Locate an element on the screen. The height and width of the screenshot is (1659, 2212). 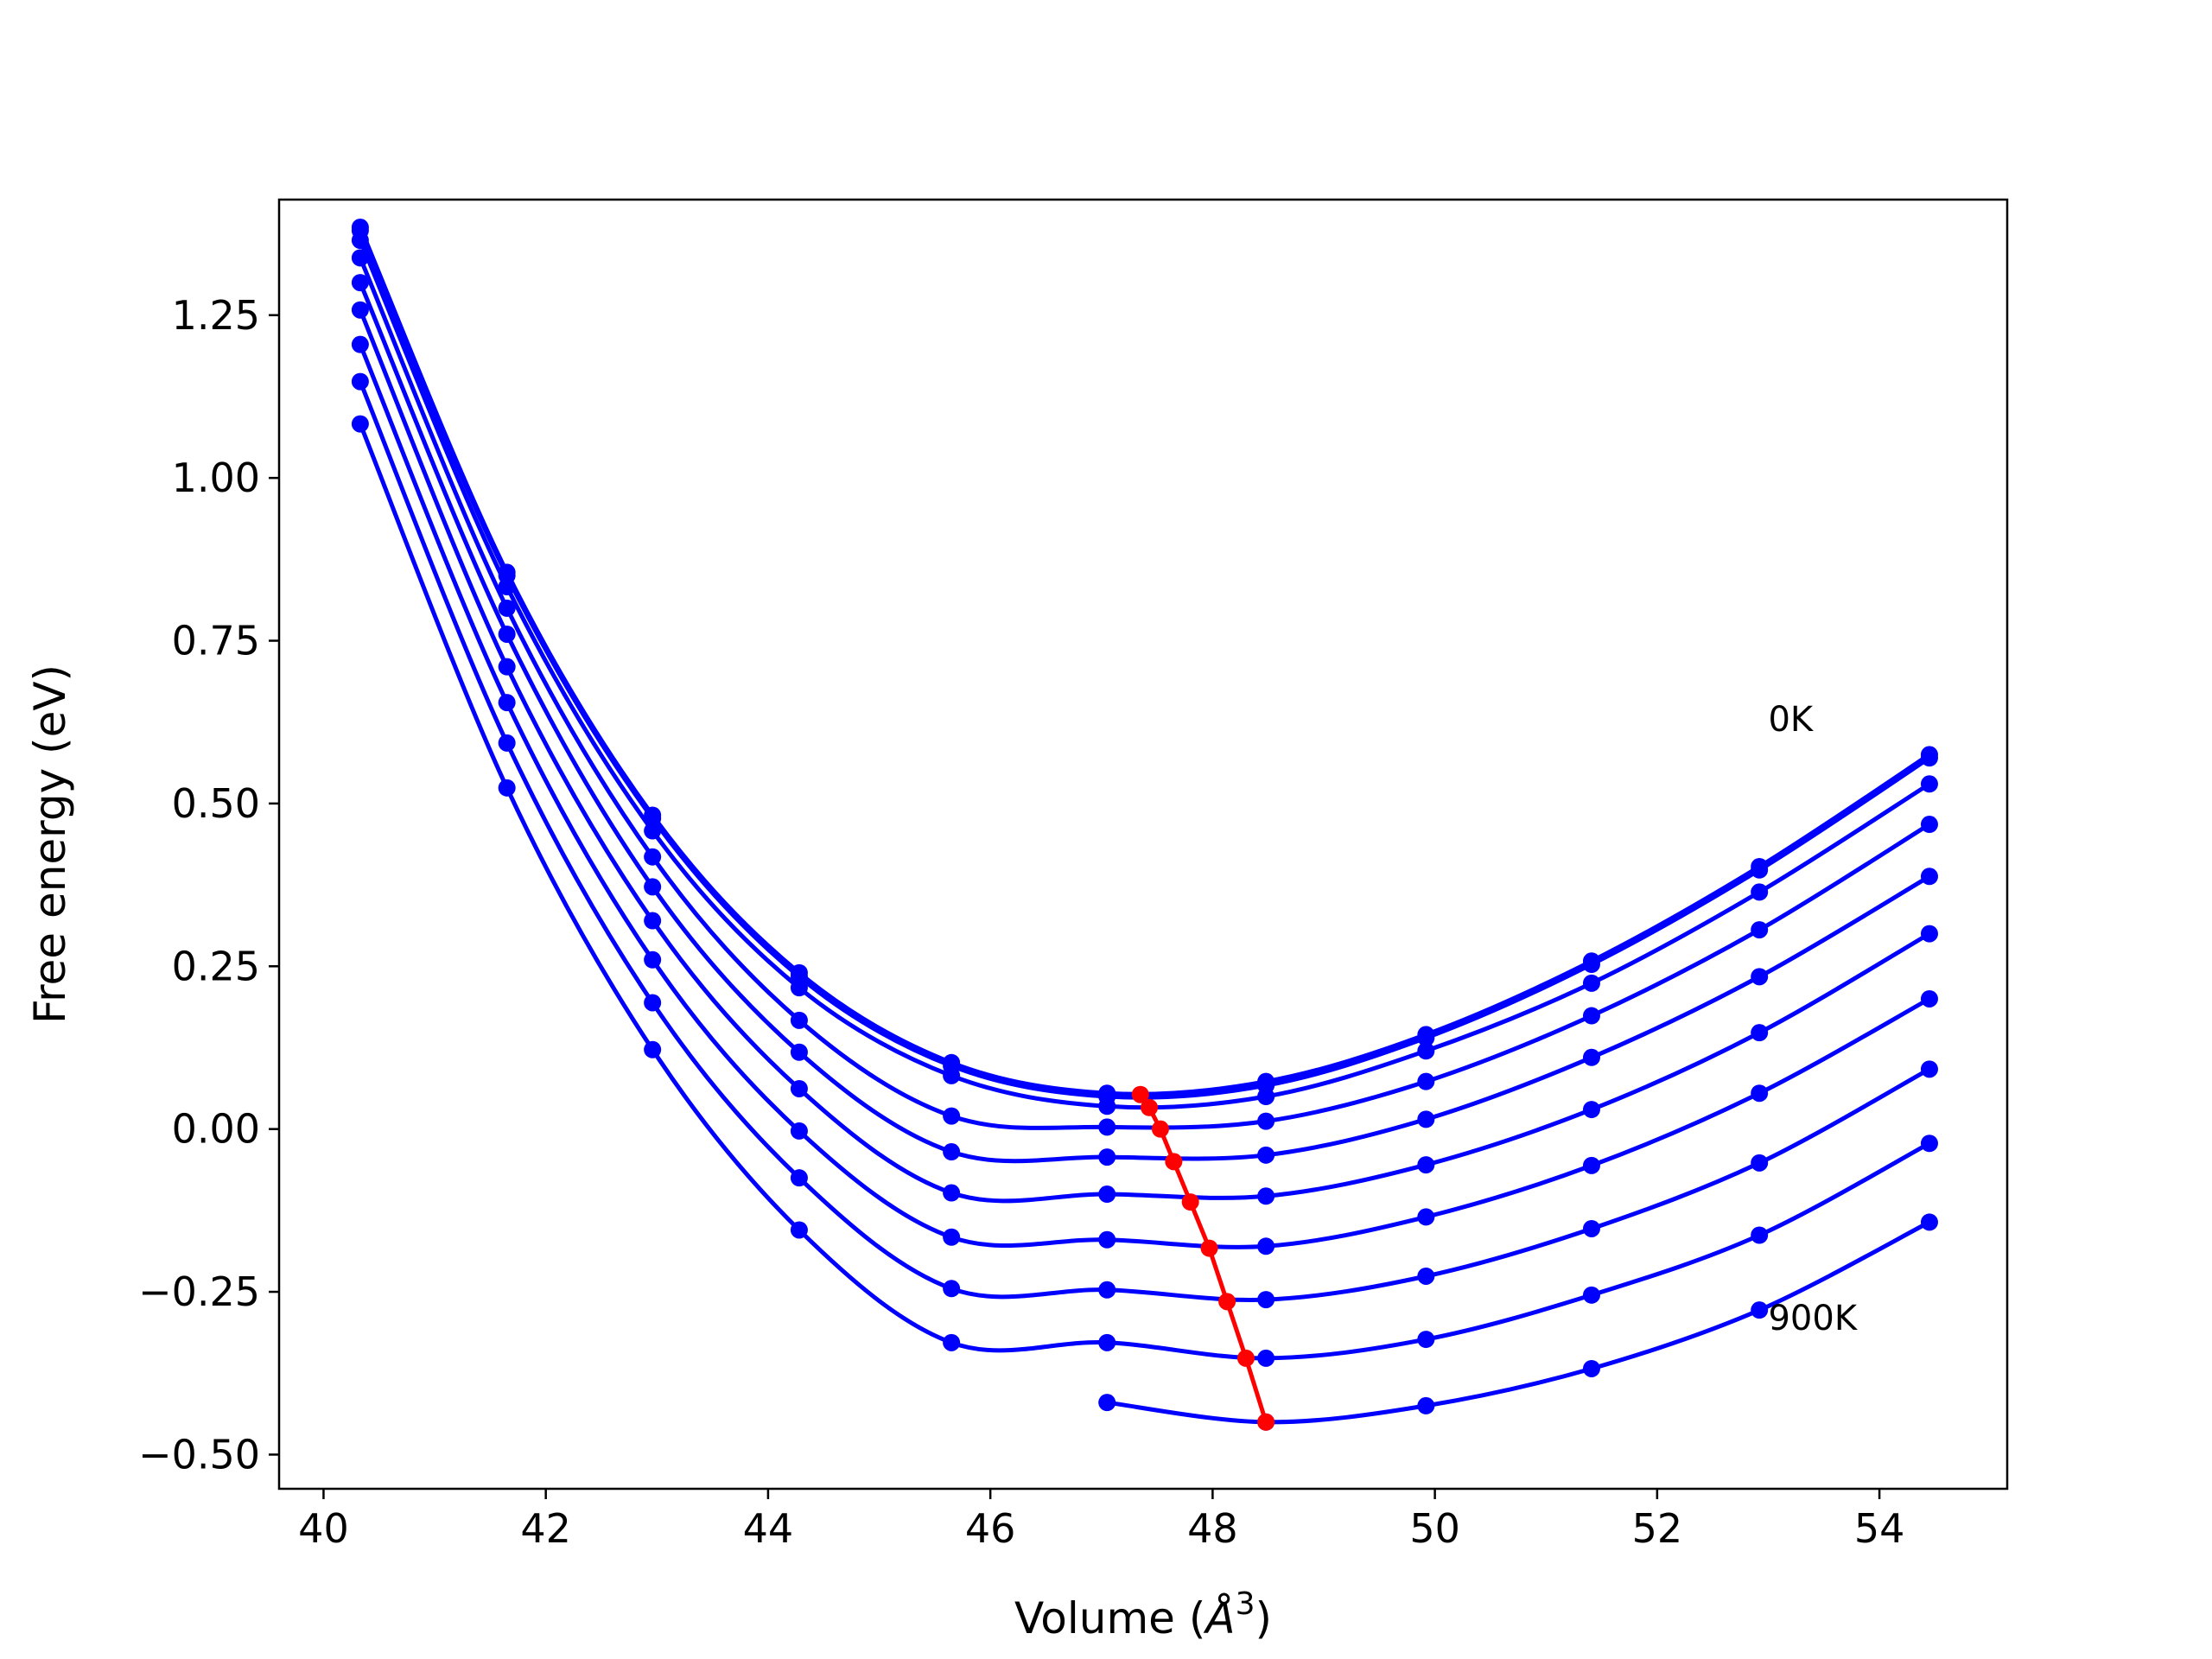
temperature-annotation: 0K is located at coordinates (1791, 720).